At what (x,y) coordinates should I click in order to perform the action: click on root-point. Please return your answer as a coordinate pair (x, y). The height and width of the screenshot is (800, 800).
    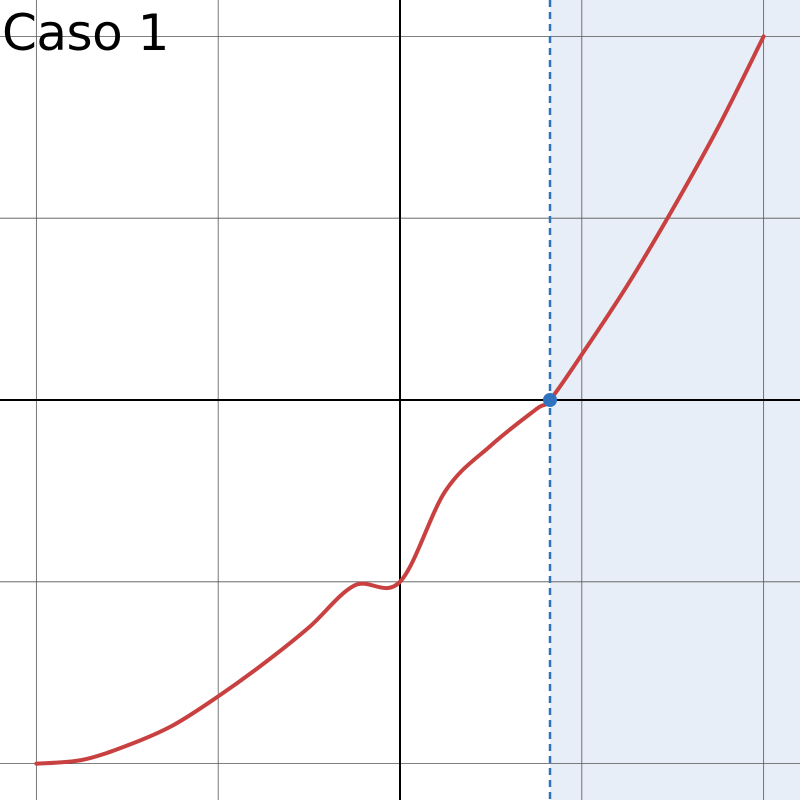
    Looking at the image, I should click on (550, 400).